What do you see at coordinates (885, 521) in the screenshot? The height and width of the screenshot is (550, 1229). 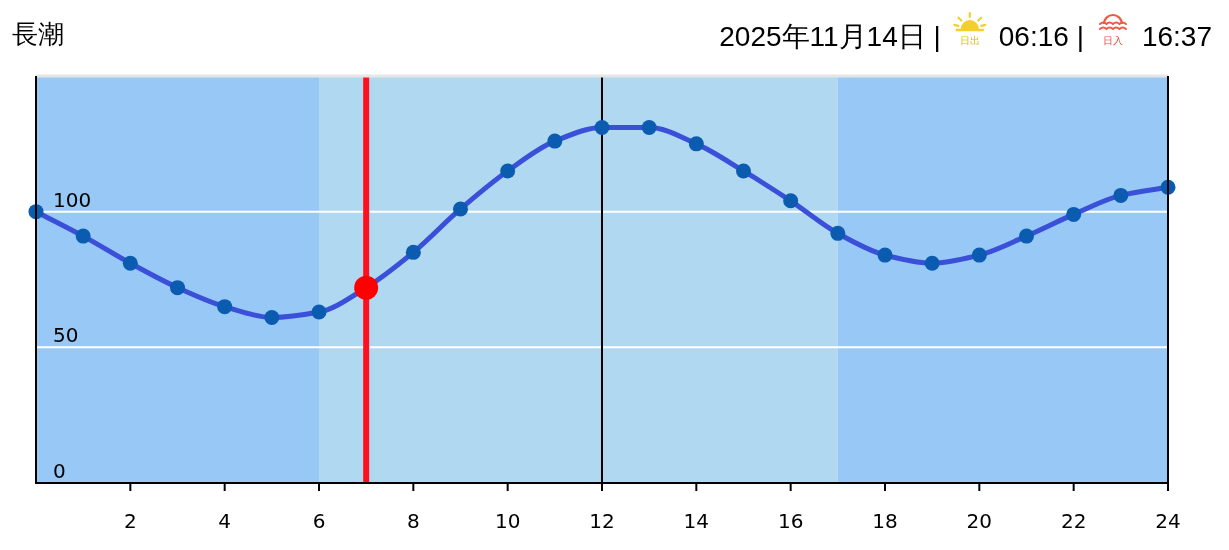 I see `x-tick-label: 18` at bounding box center [885, 521].